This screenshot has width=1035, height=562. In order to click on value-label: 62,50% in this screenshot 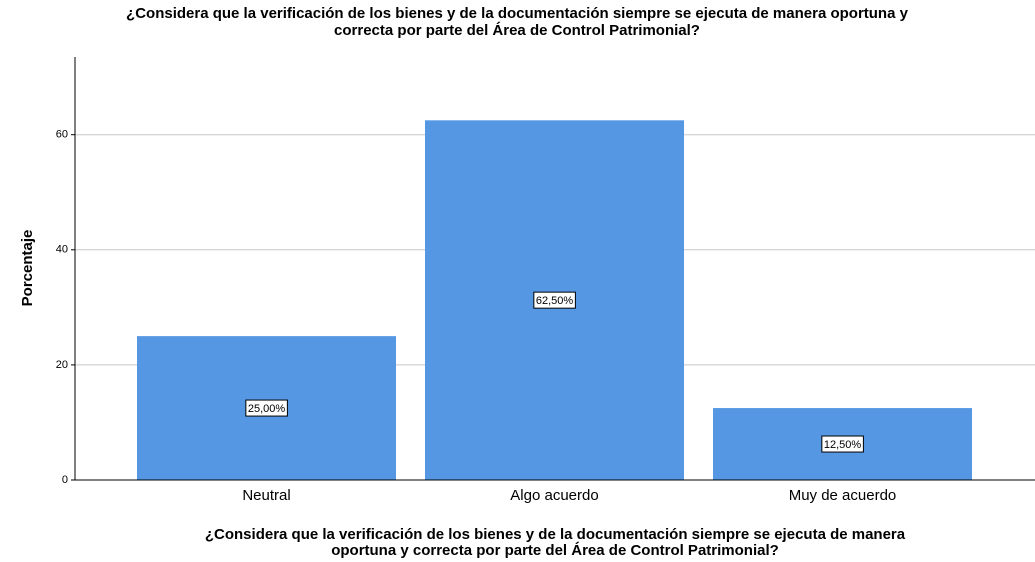, I will do `click(555, 301)`.